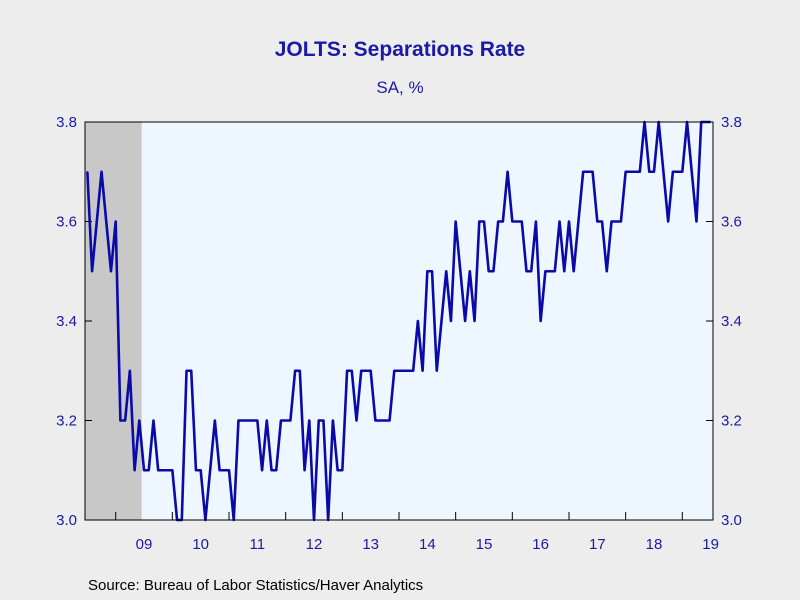 Image resolution: width=800 pixels, height=600 pixels. I want to click on x-tick-label: 09, so click(144, 544).